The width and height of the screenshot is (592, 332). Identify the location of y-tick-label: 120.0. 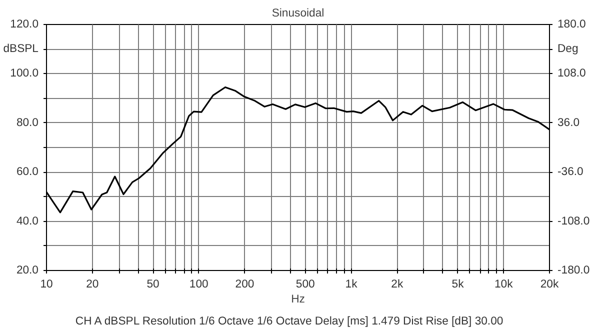
(24, 24).